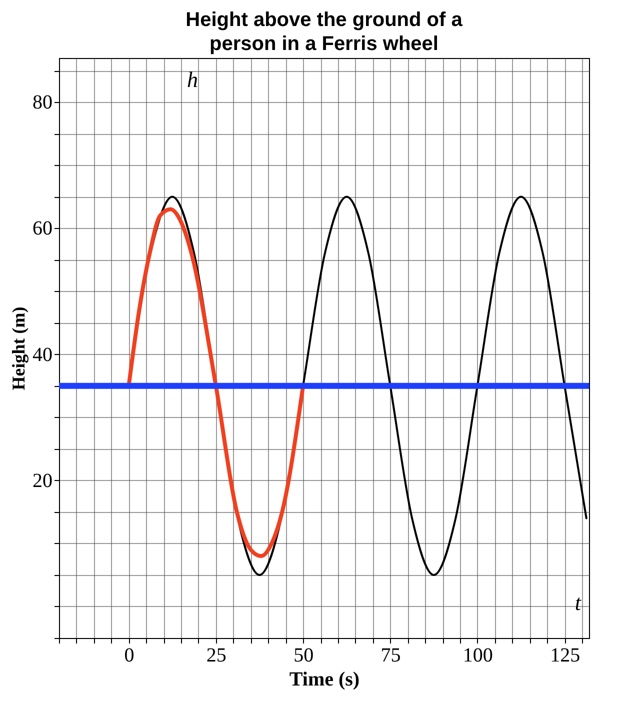 The width and height of the screenshot is (629, 719). I want to click on x-axis-title: Time (s), so click(324, 679).